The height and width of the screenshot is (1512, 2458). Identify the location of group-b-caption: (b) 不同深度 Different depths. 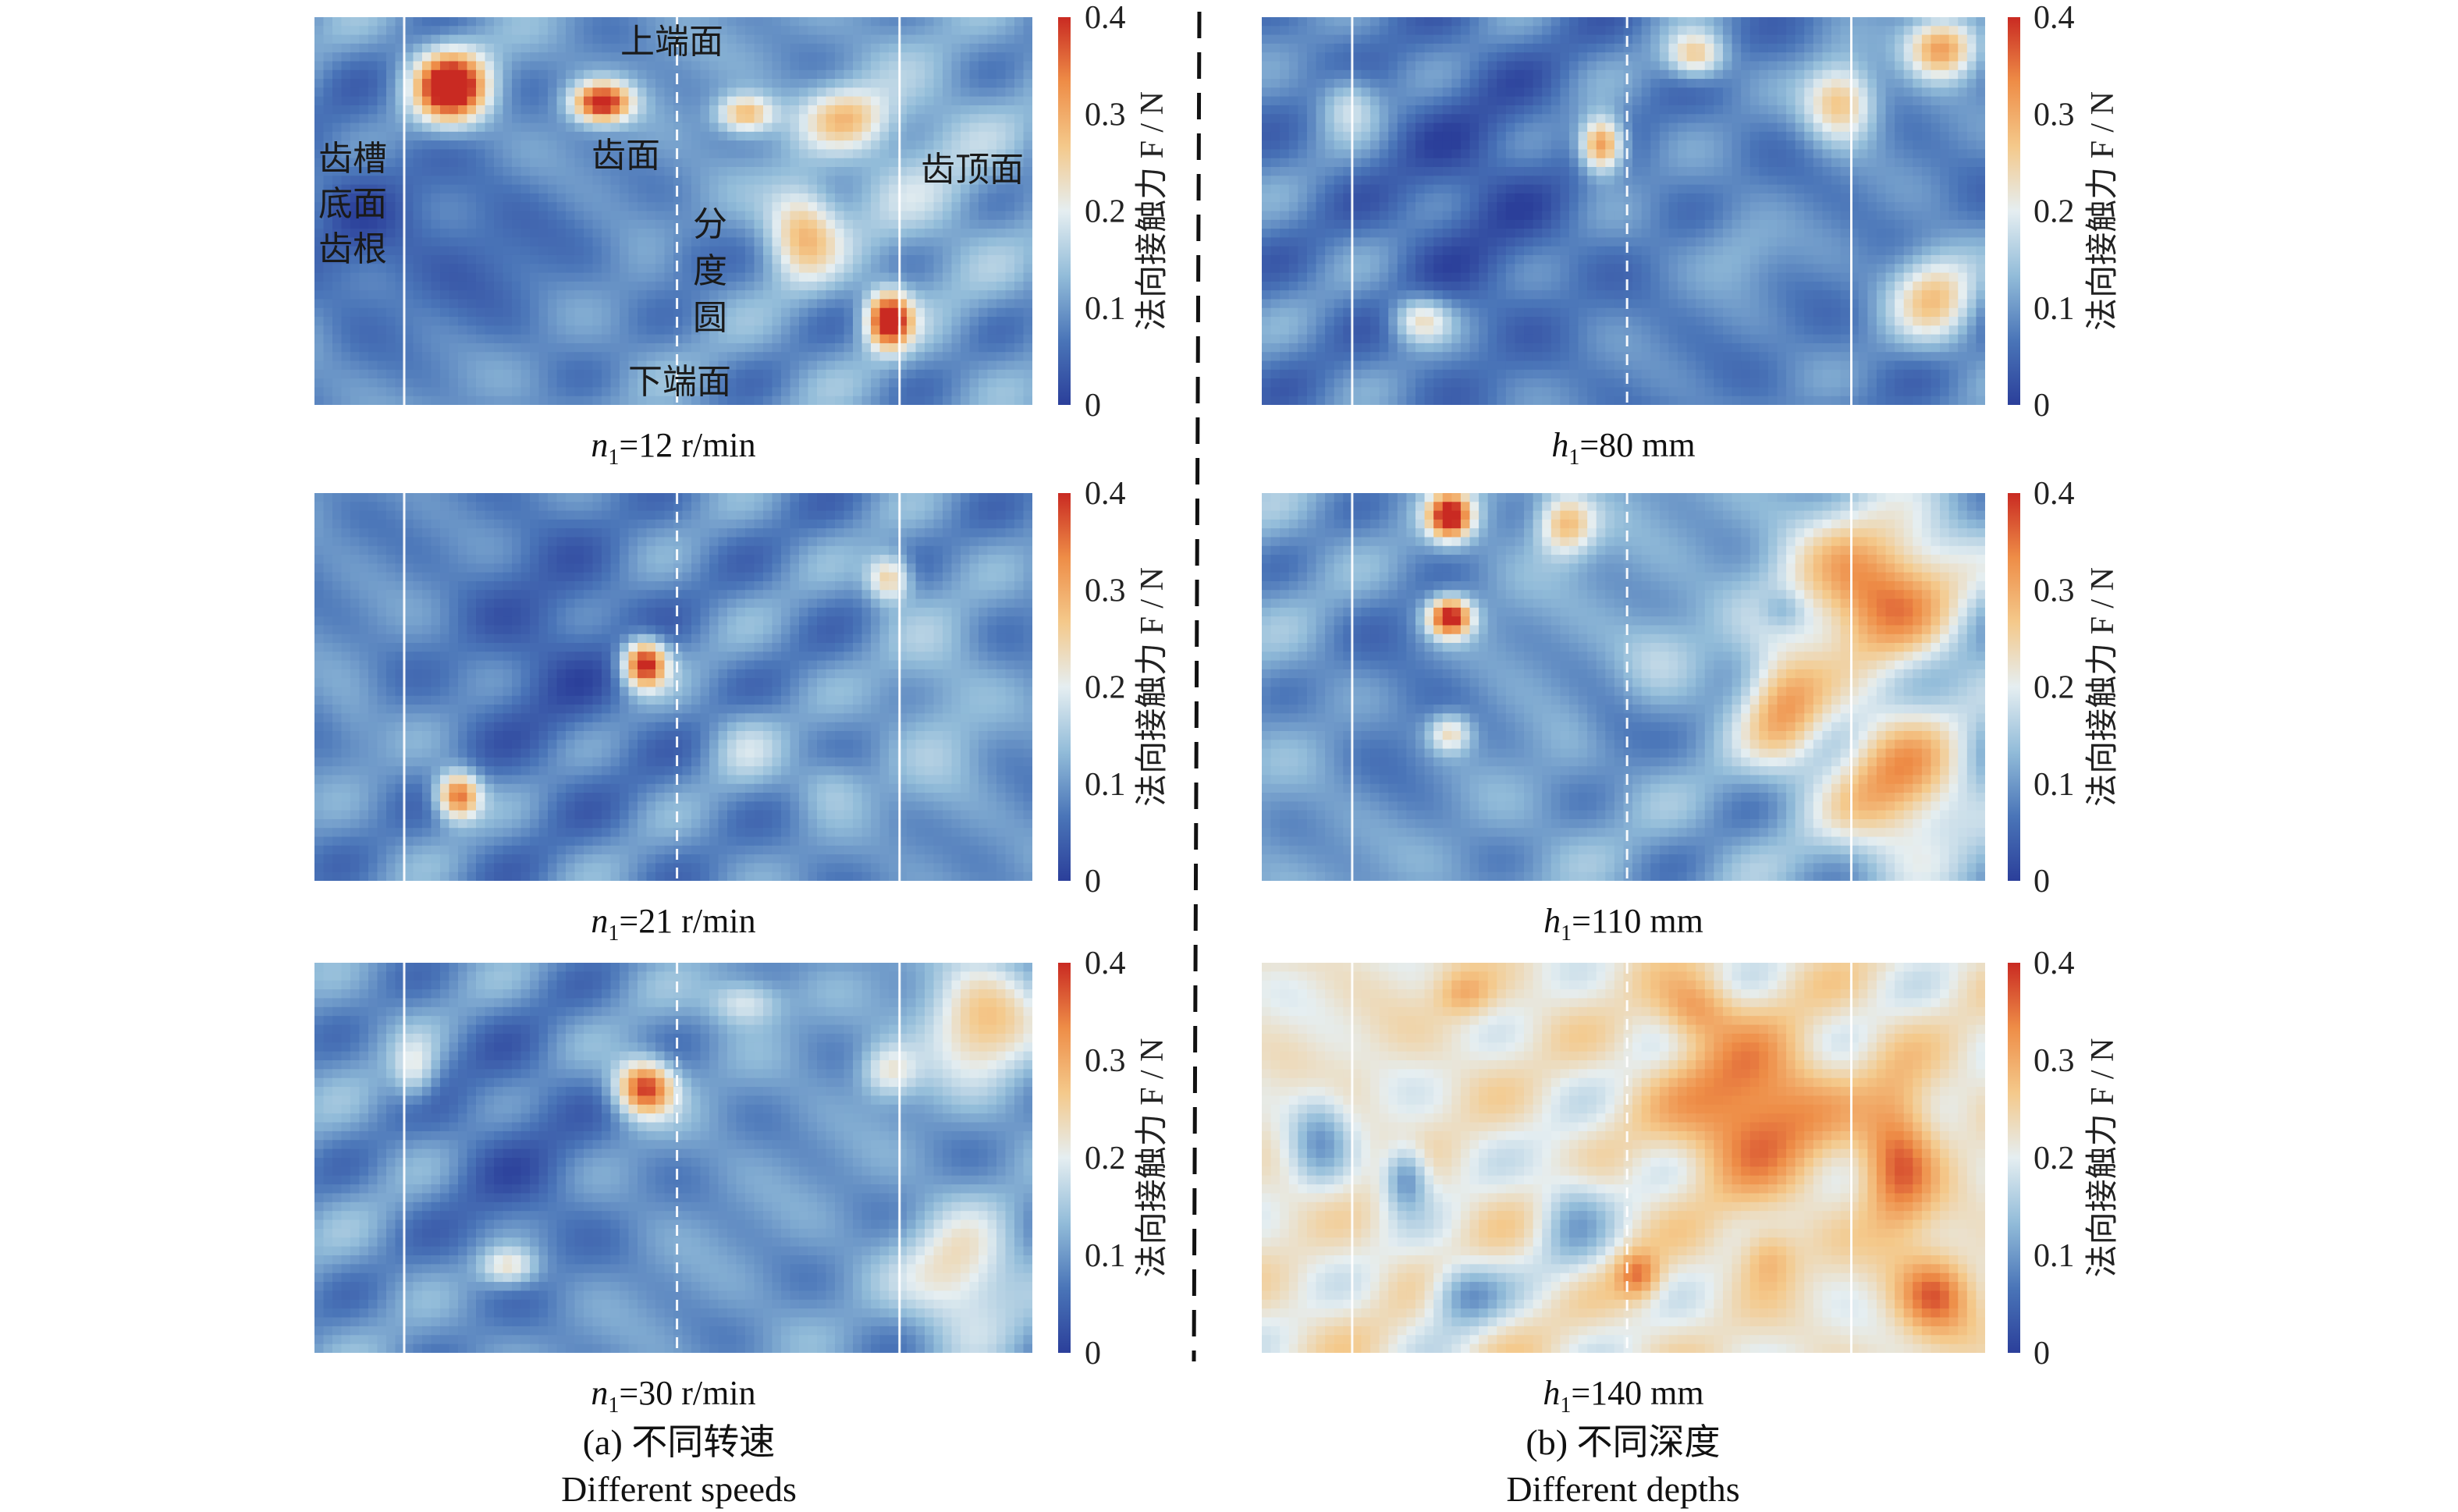
(1623, 1462).